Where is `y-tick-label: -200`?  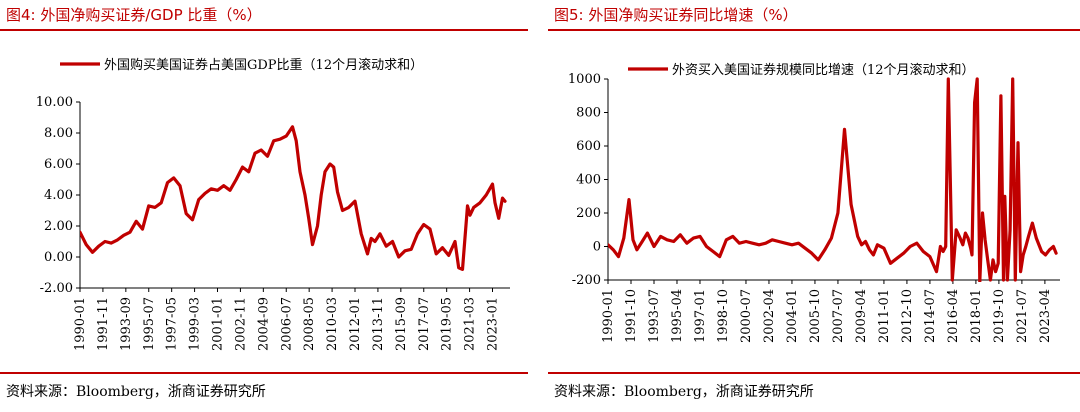 y-tick-label: -200 is located at coordinates (586, 280).